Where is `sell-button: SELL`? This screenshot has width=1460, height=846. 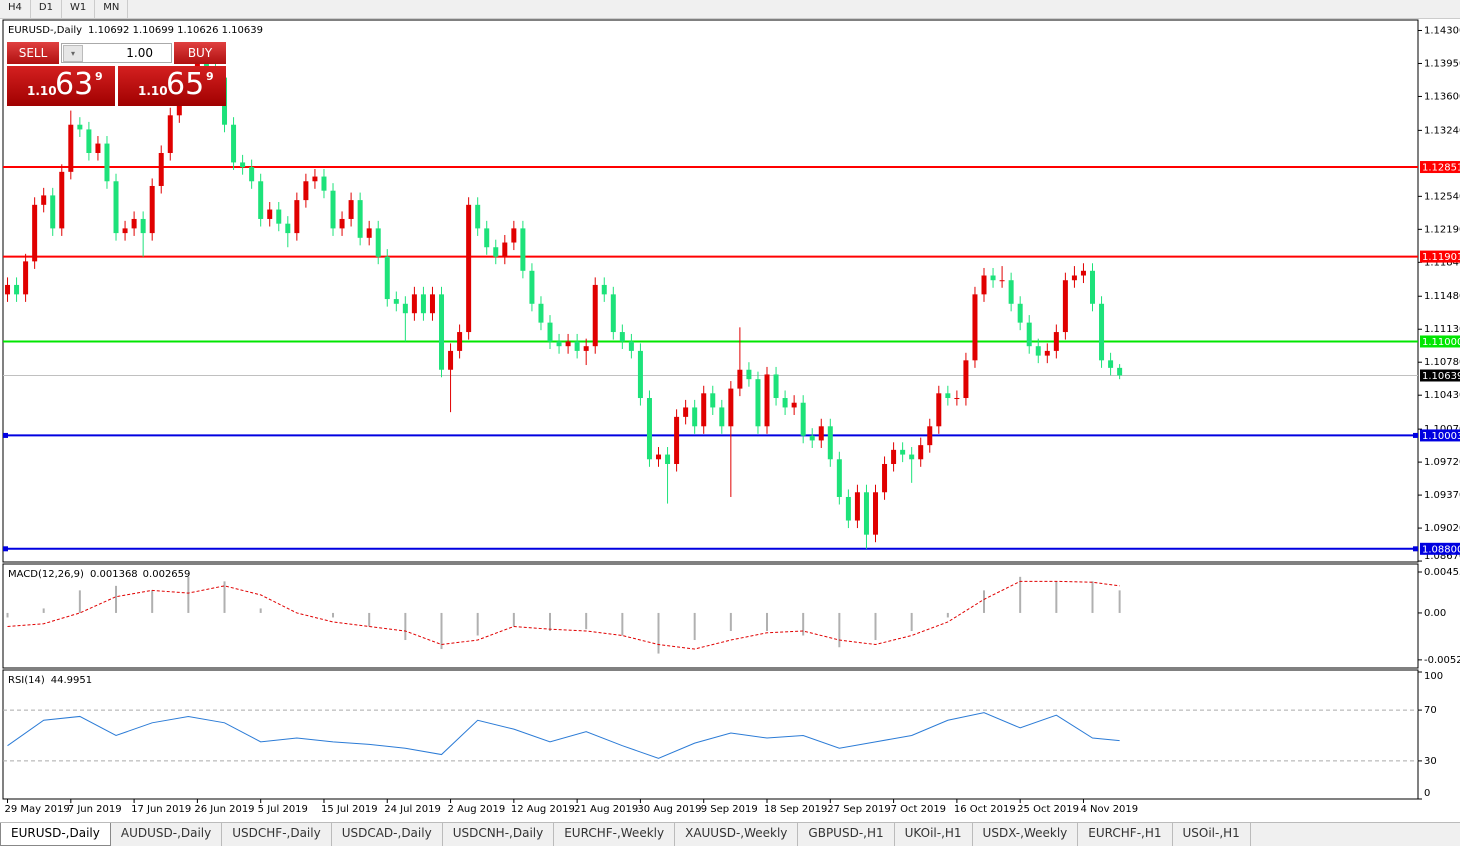 sell-button: SELL is located at coordinates (33, 53).